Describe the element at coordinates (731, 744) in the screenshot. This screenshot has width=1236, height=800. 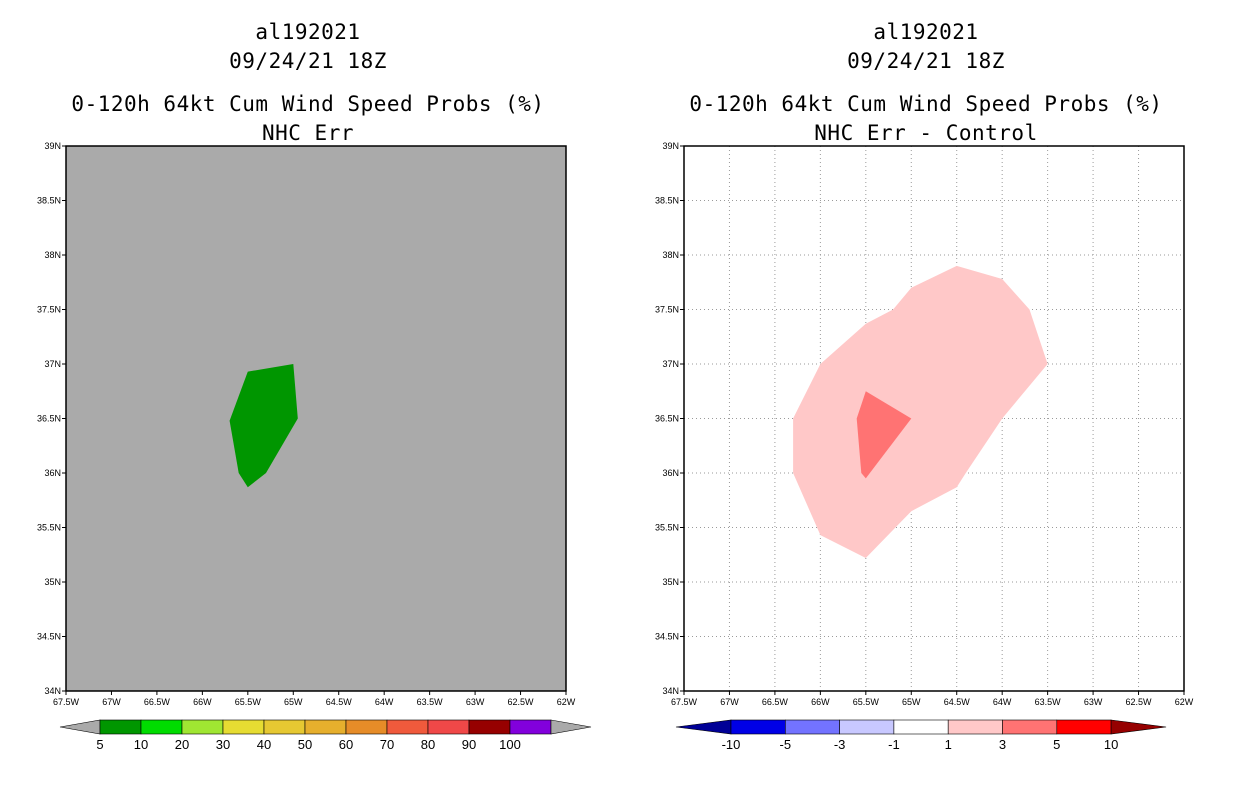
I see `colorbar-label: -10` at that location.